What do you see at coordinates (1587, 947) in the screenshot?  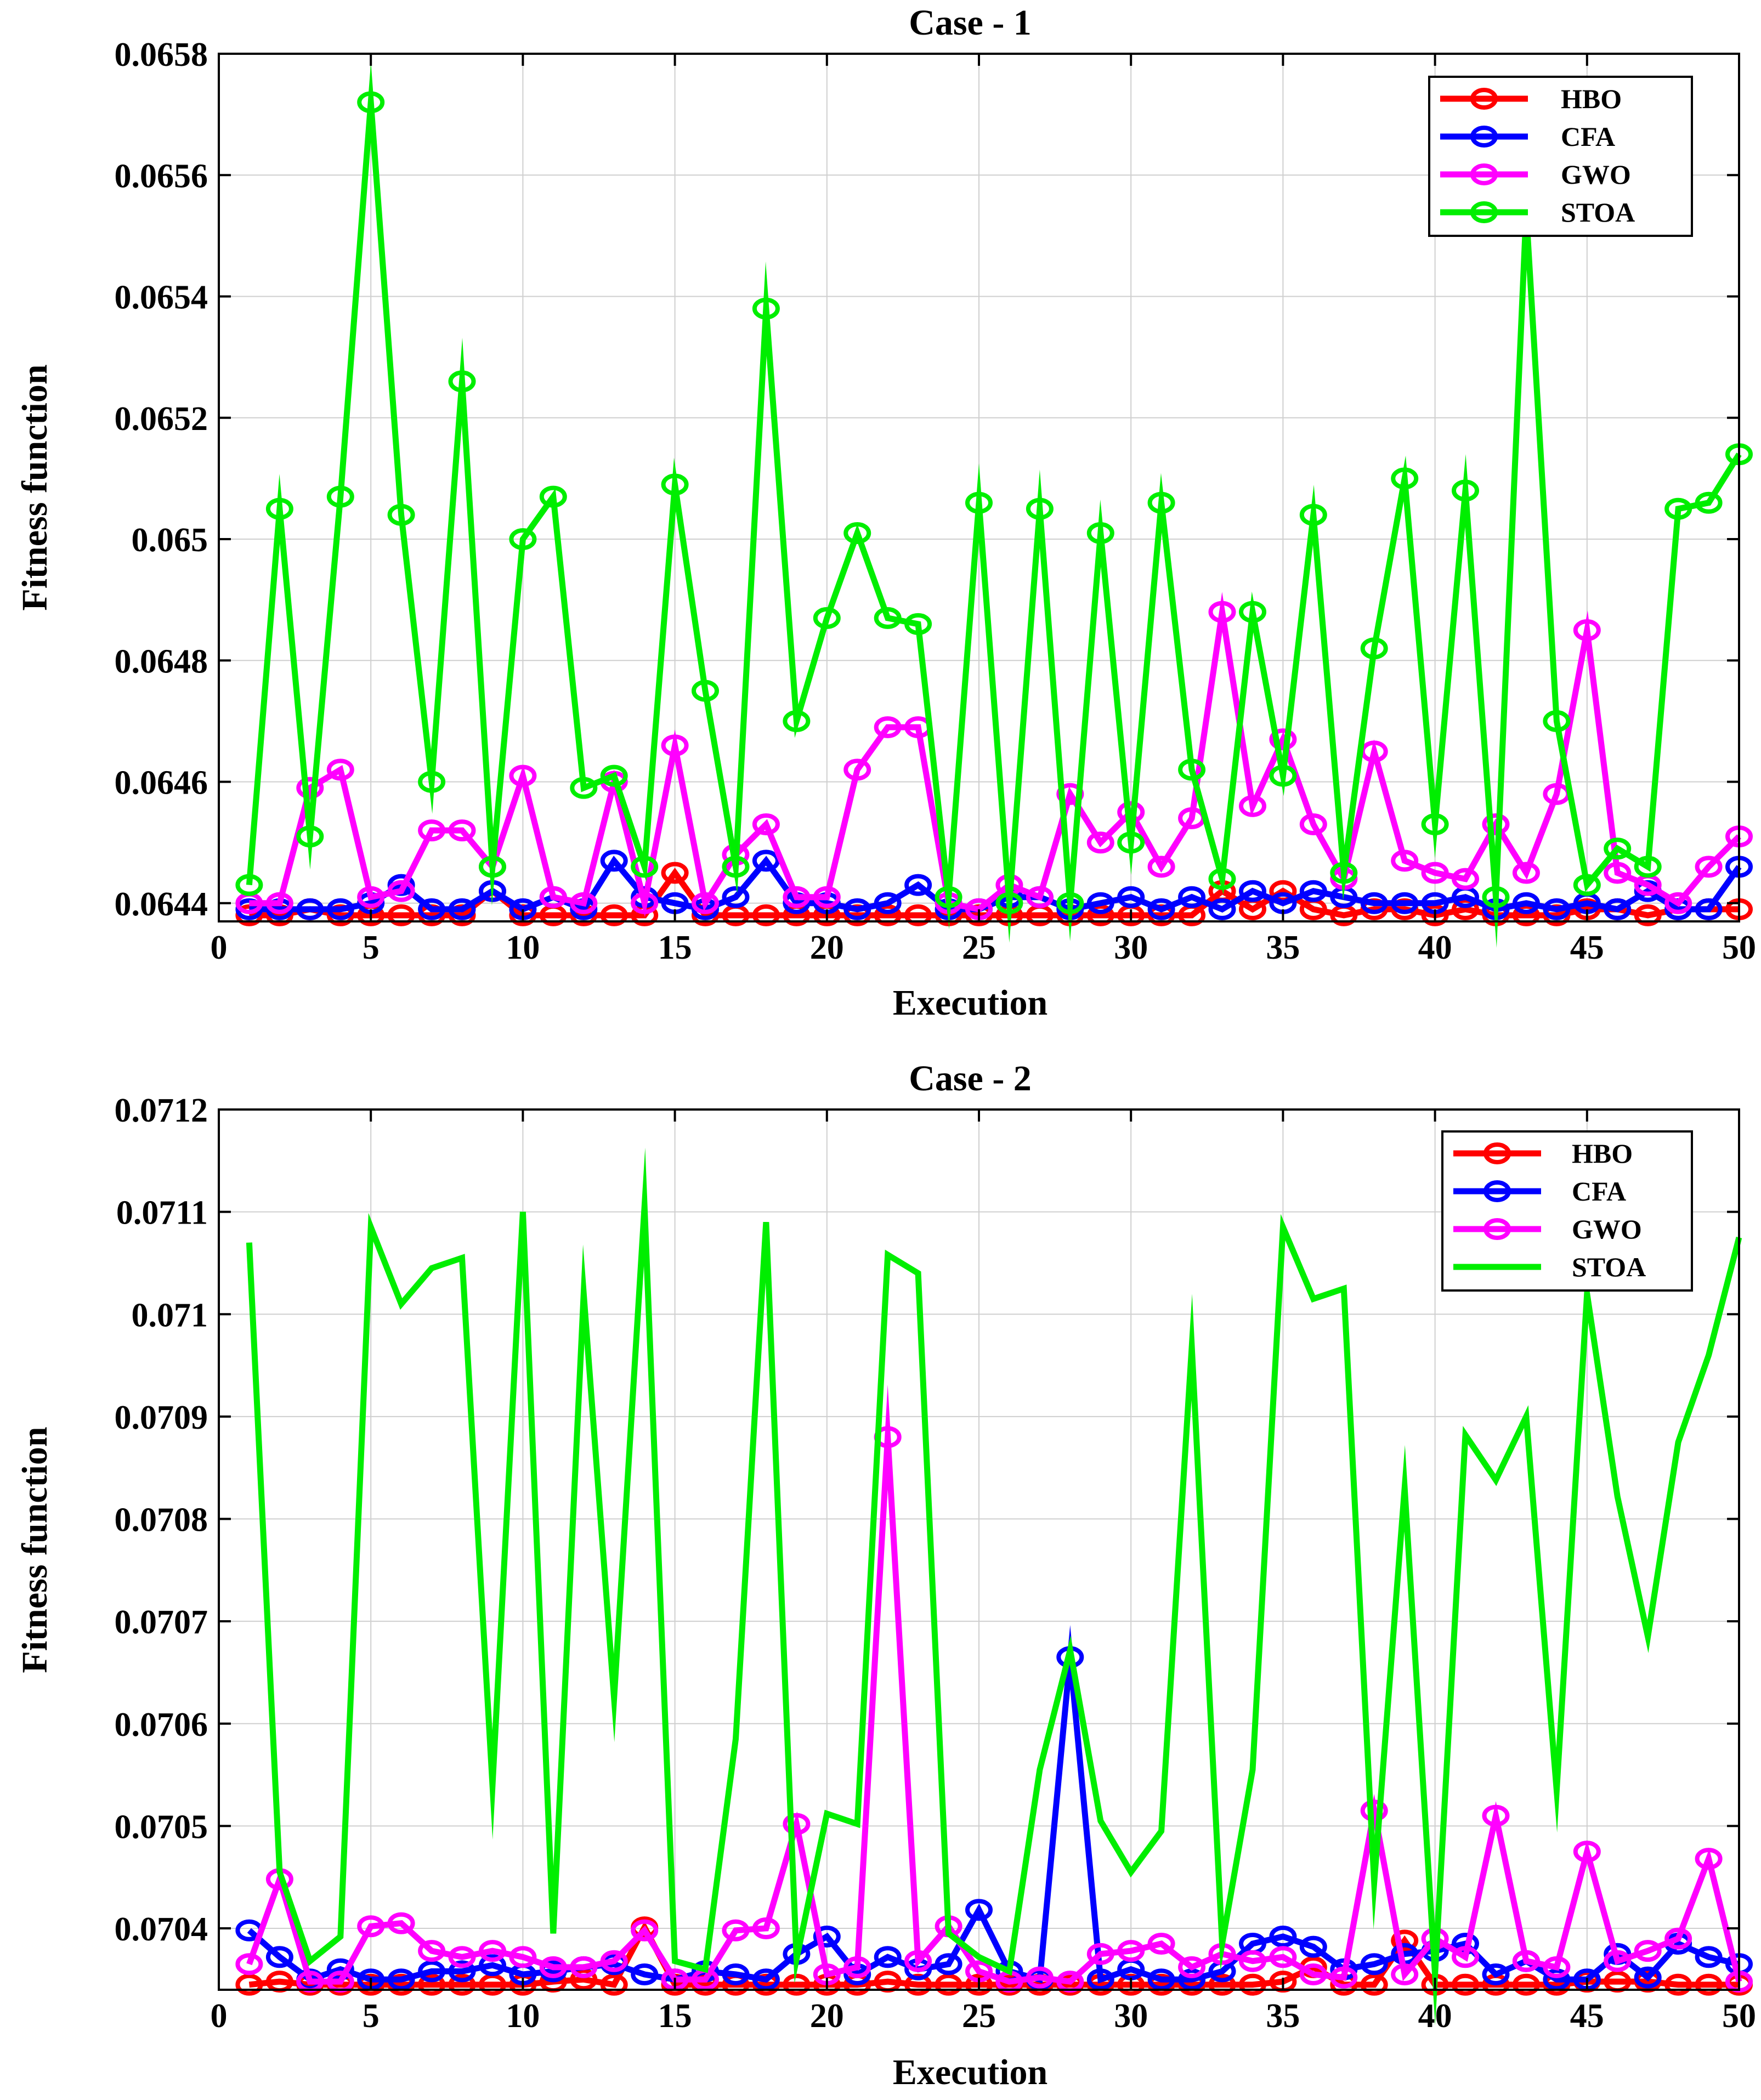 I see `chart-1-x-tick-label: 45` at bounding box center [1587, 947].